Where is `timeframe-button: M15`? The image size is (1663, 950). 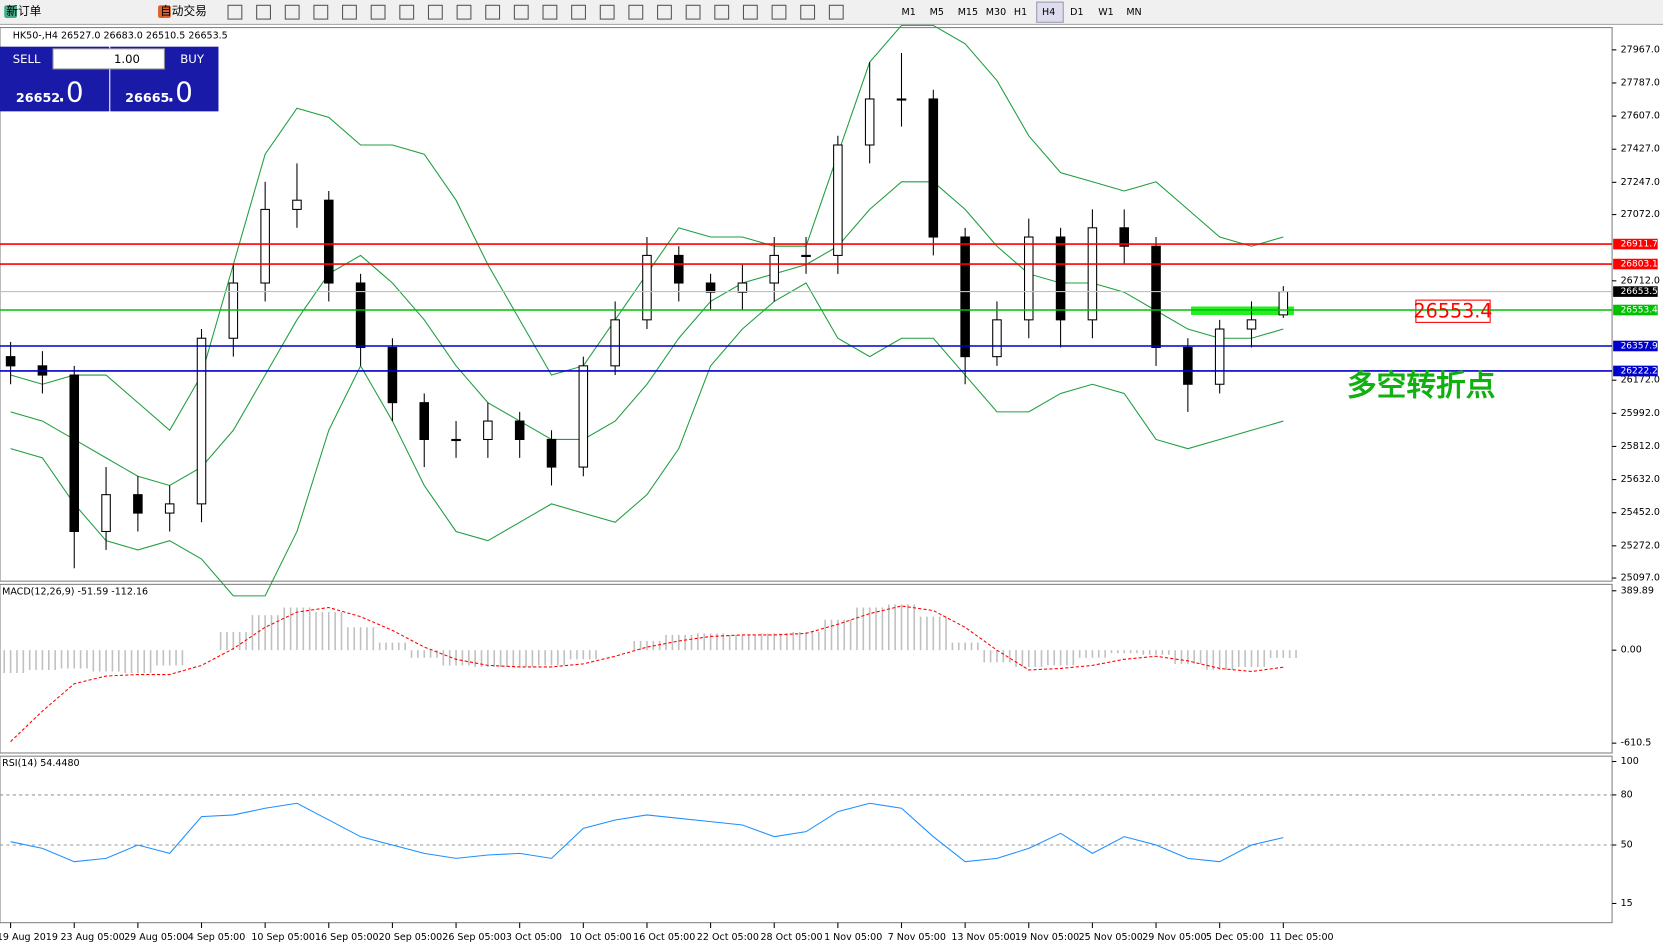
timeframe-button: M15 is located at coordinates (968, 12).